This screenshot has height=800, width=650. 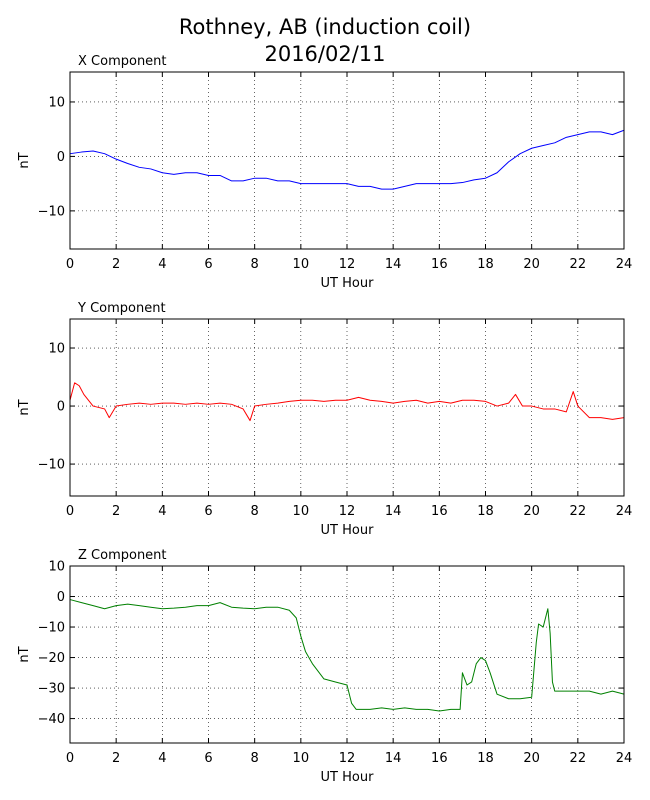 What do you see at coordinates (624, 511) in the screenshot?
I see `y-component-xtick-label-12: 24` at bounding box center [624, 511].